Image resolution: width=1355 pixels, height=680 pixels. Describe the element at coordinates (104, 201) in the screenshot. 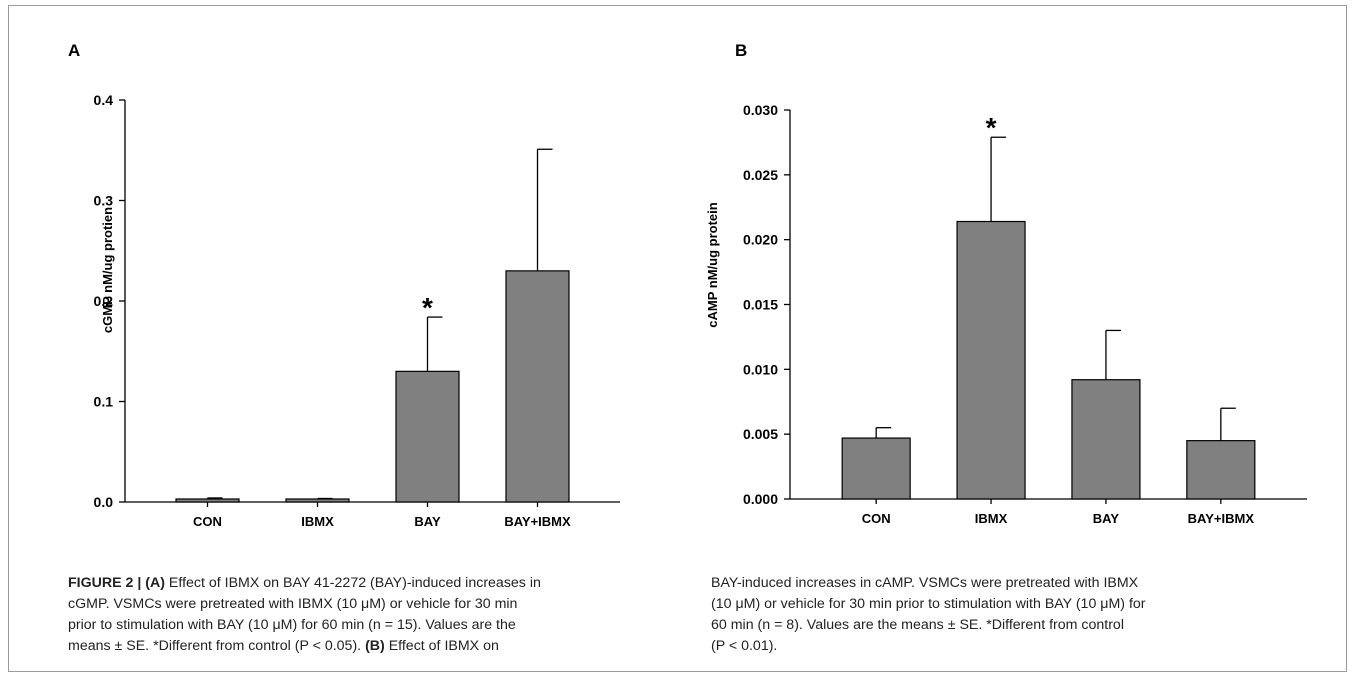

I see `y-tick-label: 0.3` at that location.